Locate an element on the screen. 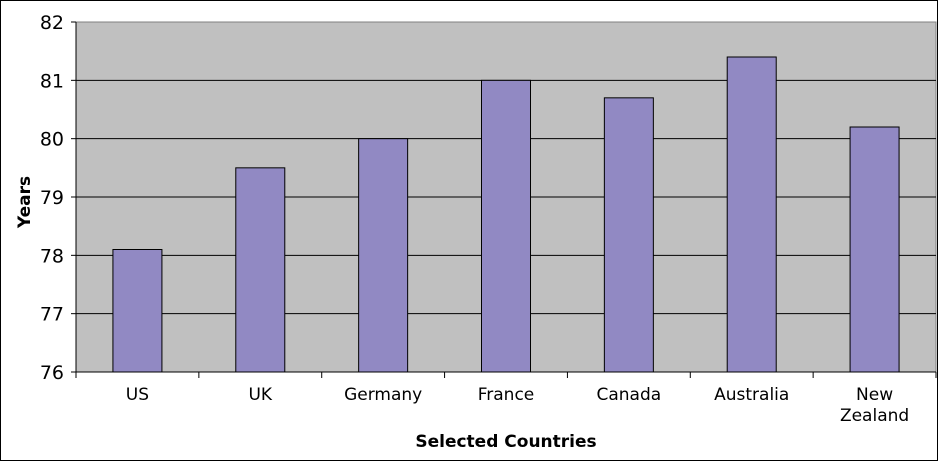  x-tick-label: US is located at coordinates (137, 395).